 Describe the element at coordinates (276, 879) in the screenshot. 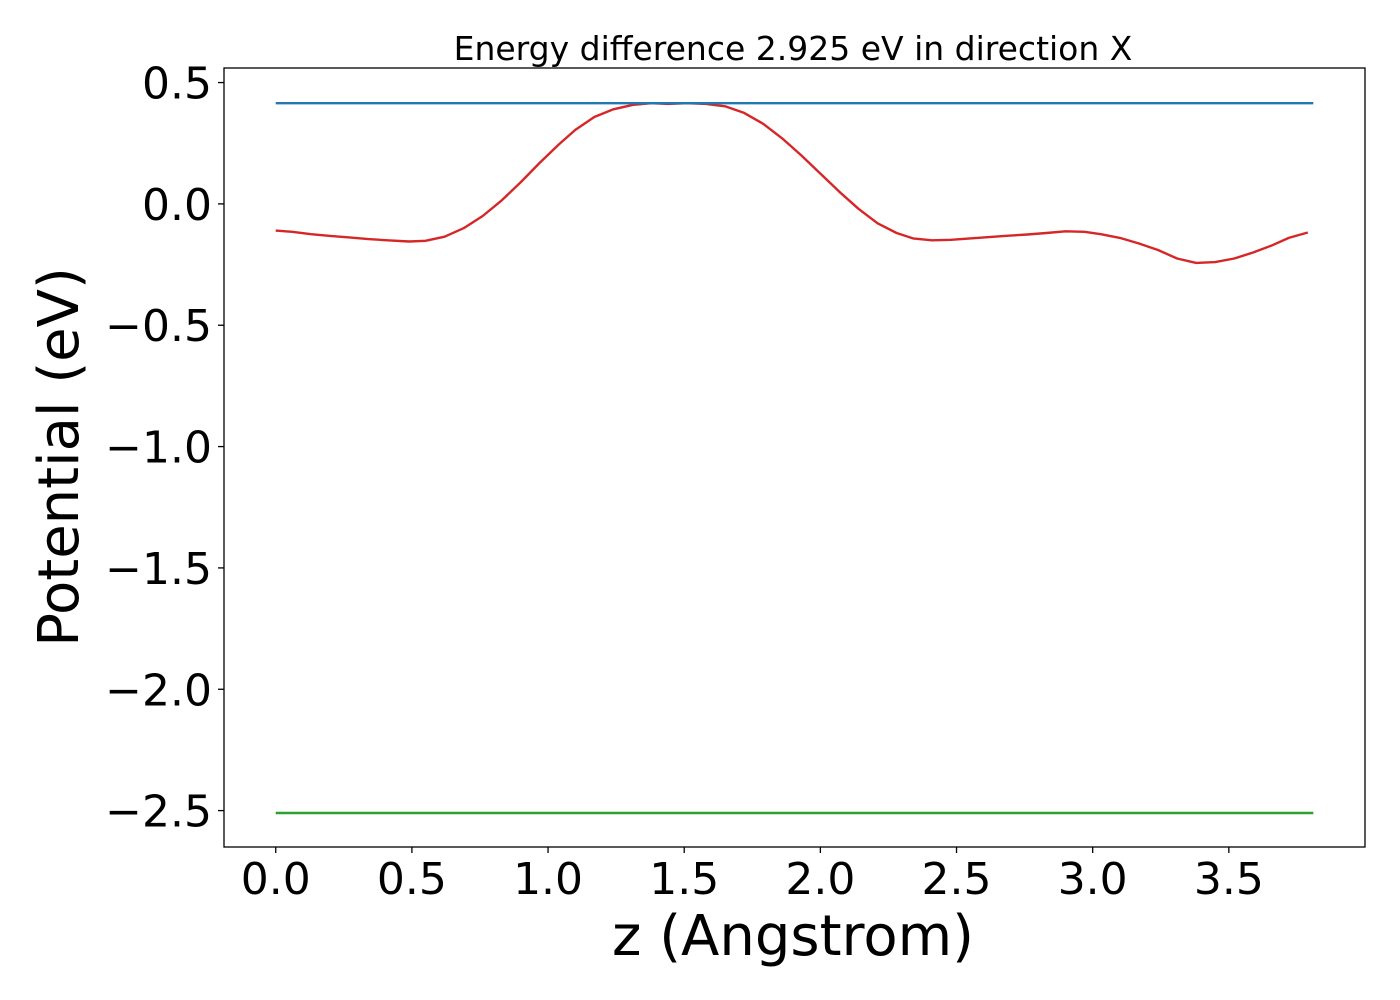

I see `x-tick-label: 0.0` at that location.